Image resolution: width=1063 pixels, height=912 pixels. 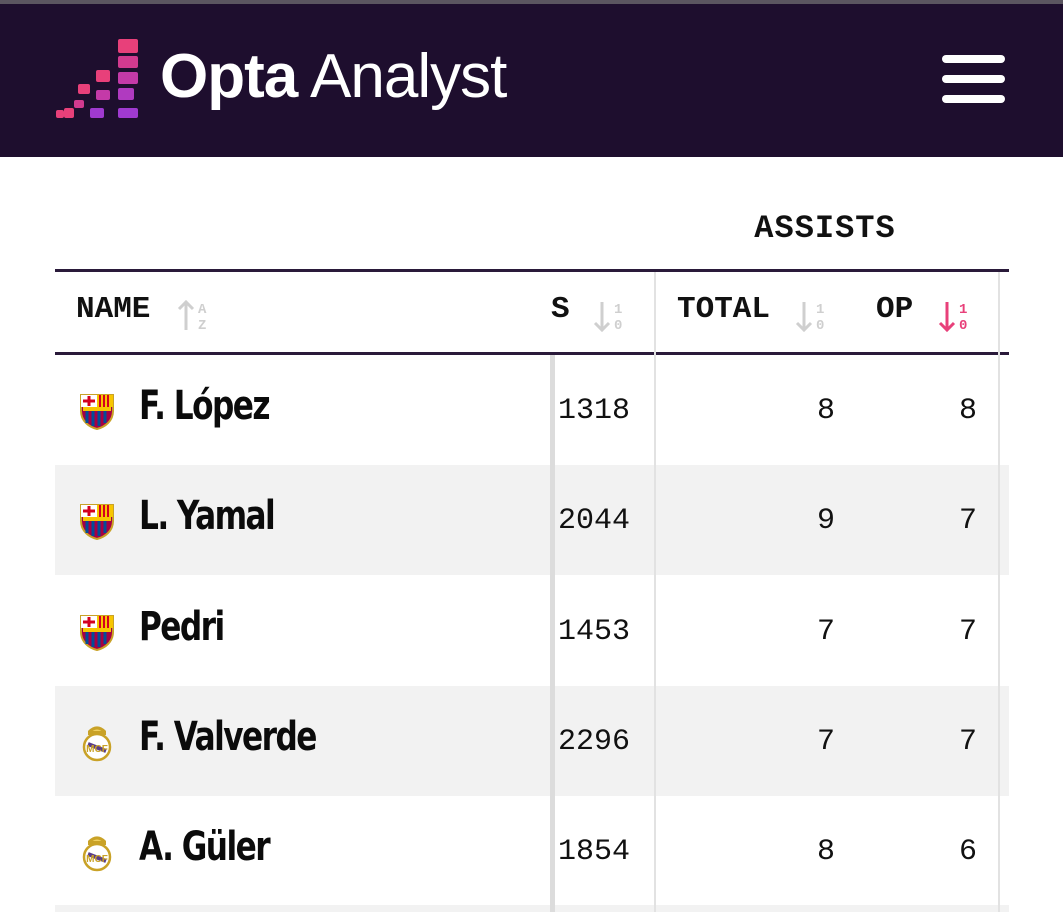 I want to click on op-assists-value: 8, so click(x=967, y=411).